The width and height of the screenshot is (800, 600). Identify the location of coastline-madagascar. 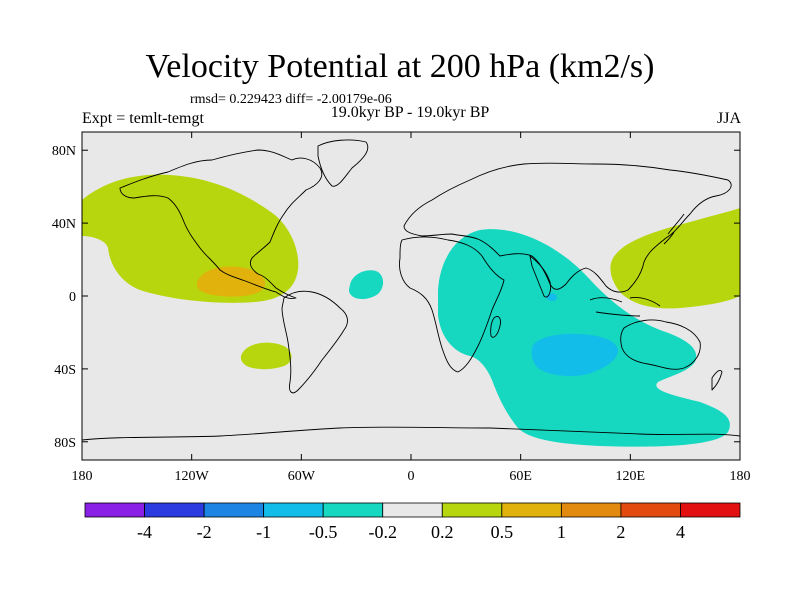
(495, 326).